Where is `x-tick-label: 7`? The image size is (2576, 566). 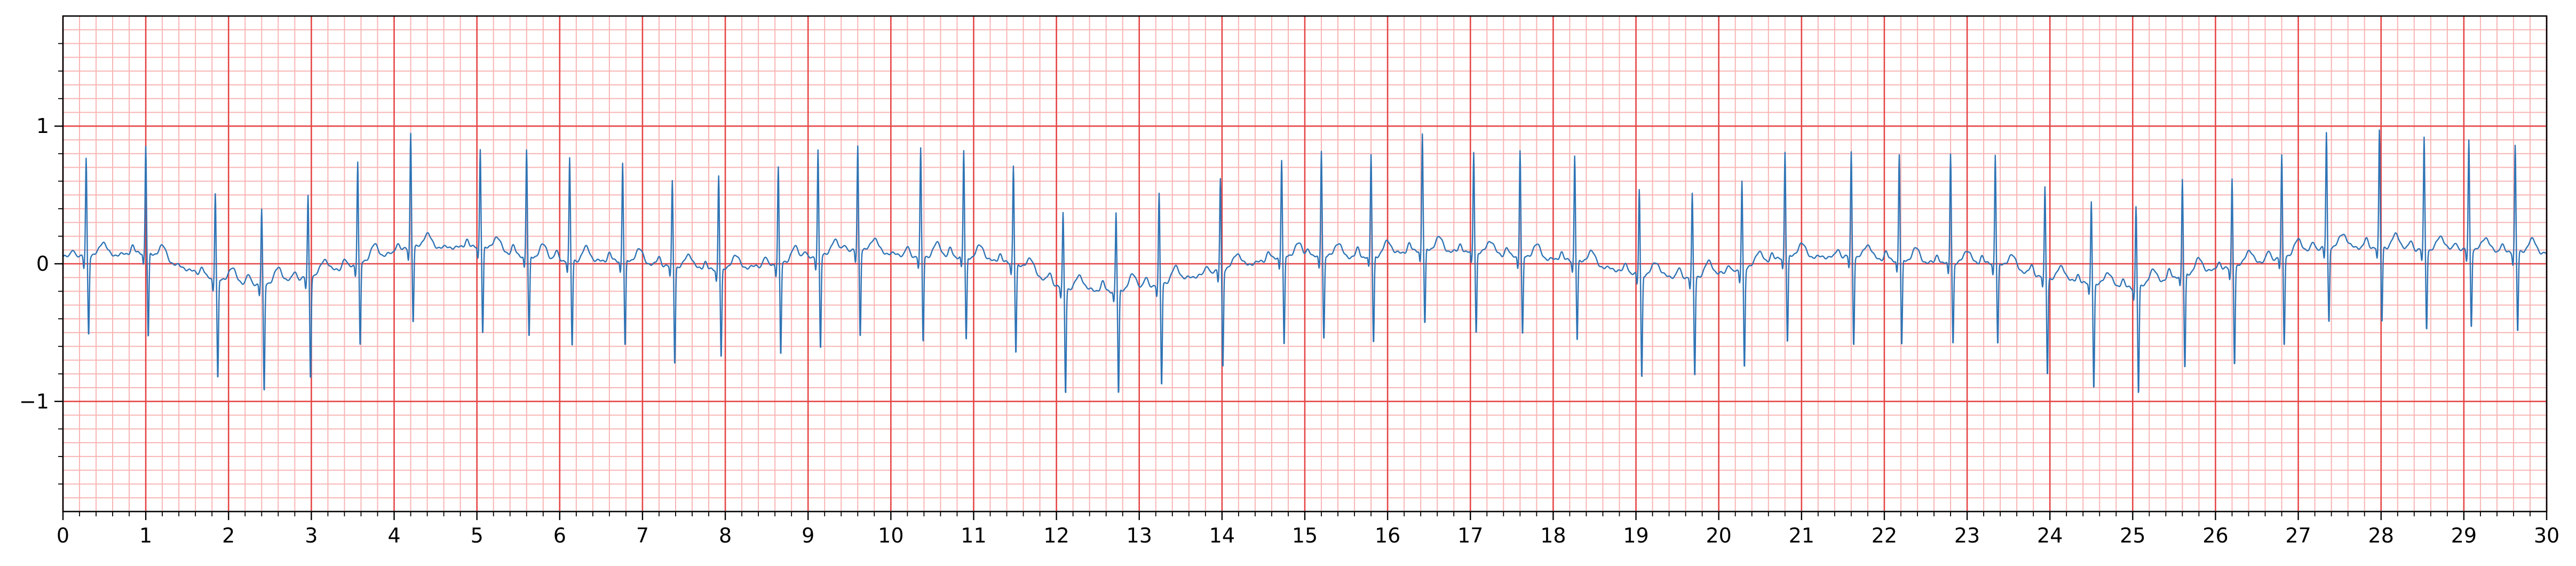 x-tick-label: 7 is located at coordinates (642, 535).